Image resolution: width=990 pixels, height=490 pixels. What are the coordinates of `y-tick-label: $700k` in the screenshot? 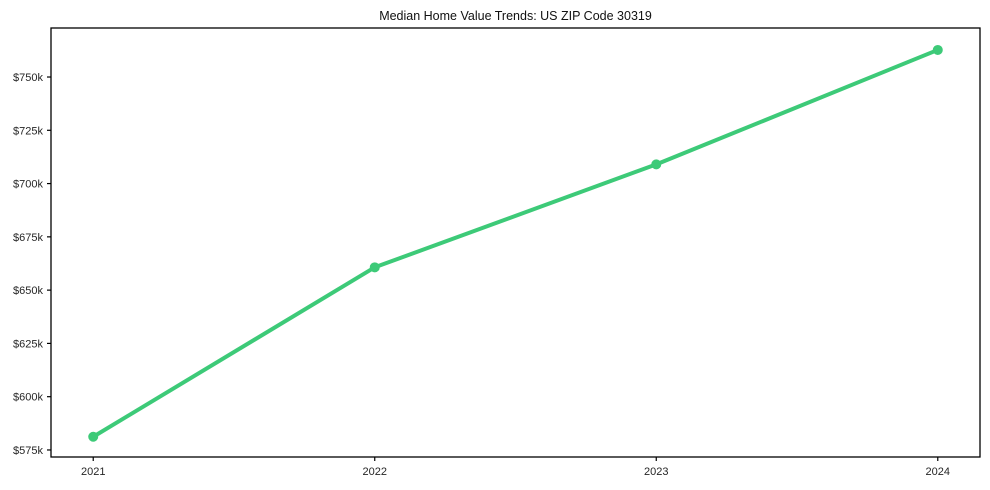 It's located at (28, 185).